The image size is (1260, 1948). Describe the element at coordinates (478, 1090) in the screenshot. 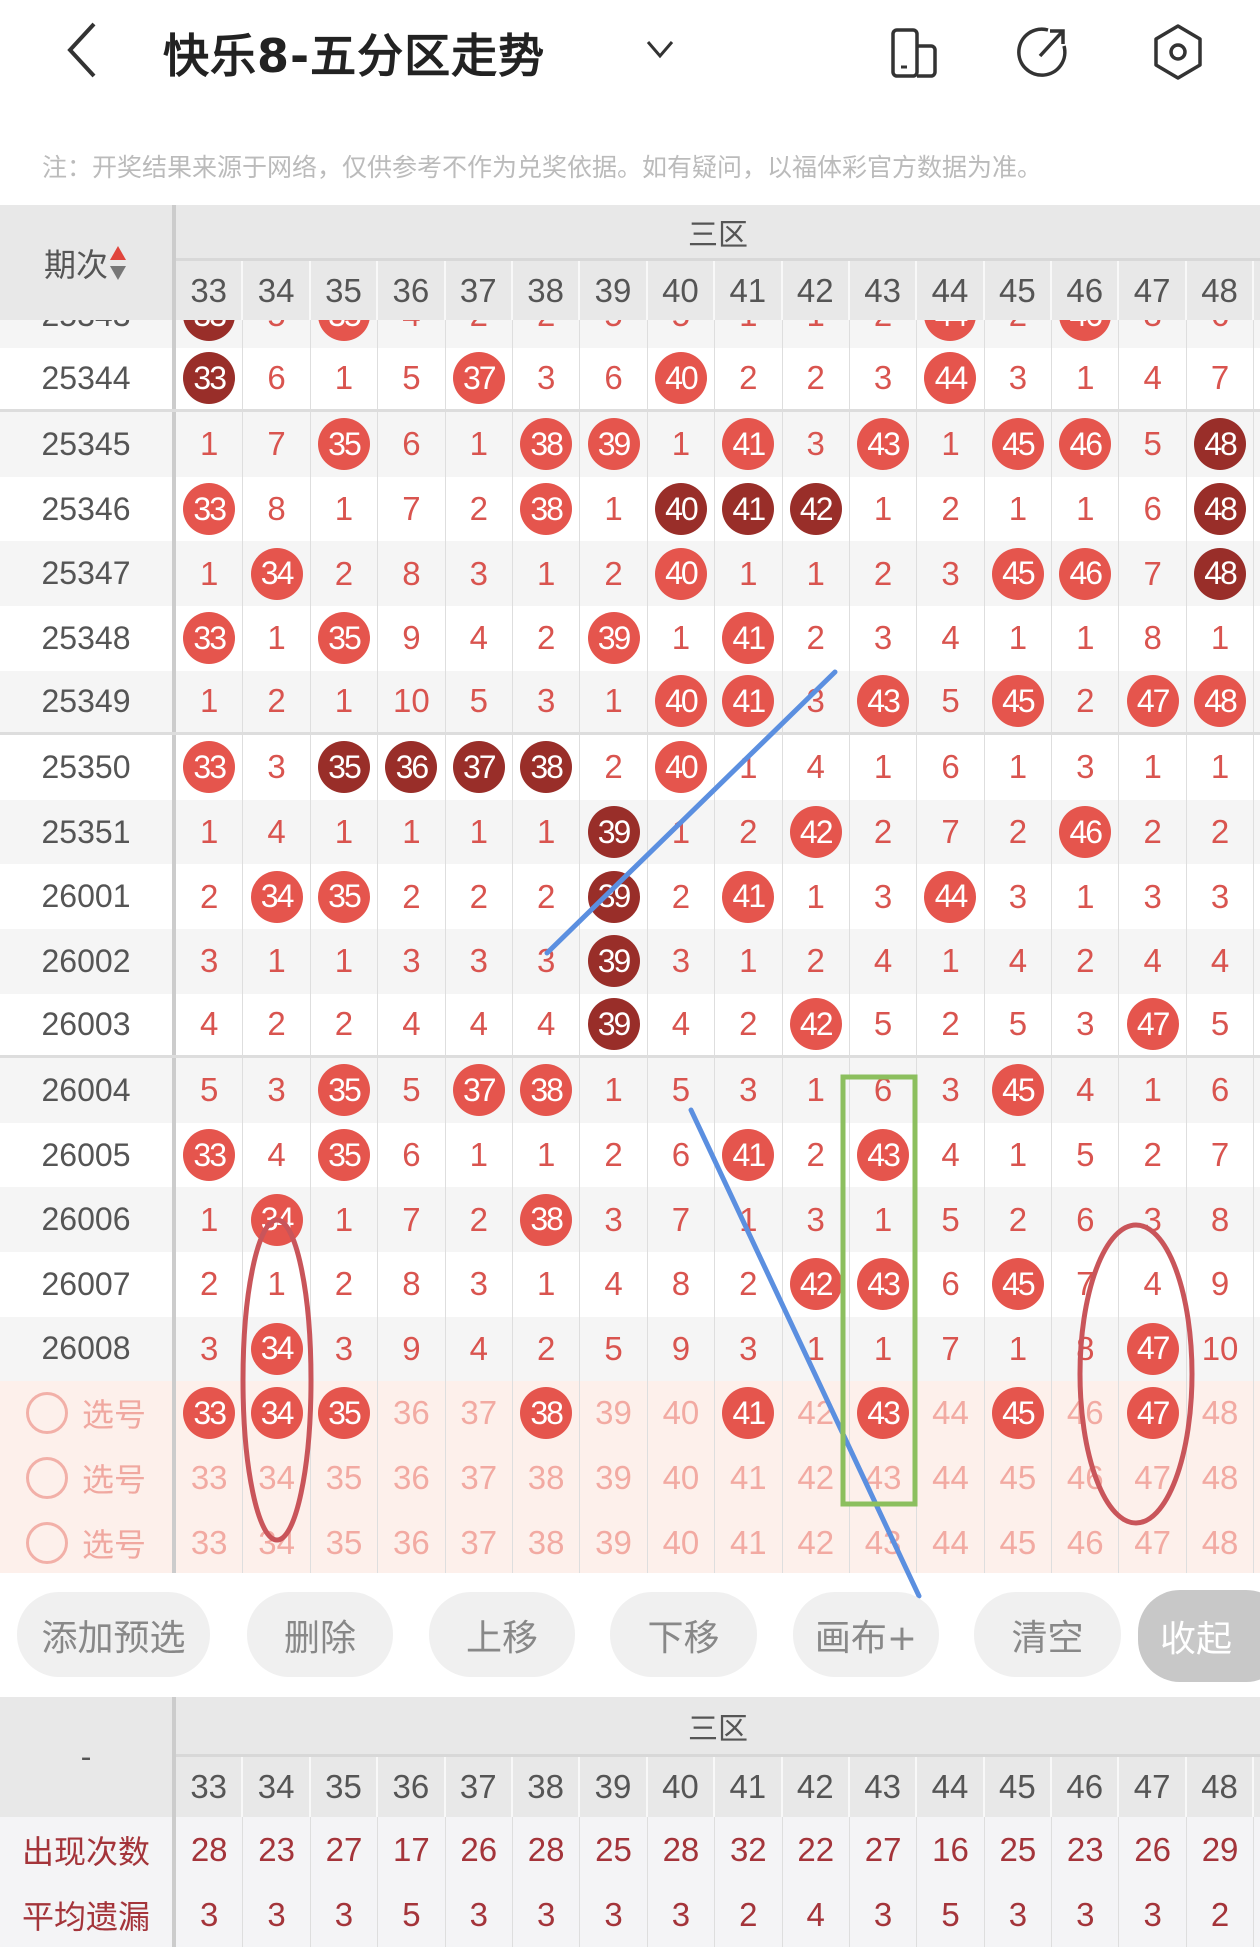

I see `hit-ball: 37` at that location.